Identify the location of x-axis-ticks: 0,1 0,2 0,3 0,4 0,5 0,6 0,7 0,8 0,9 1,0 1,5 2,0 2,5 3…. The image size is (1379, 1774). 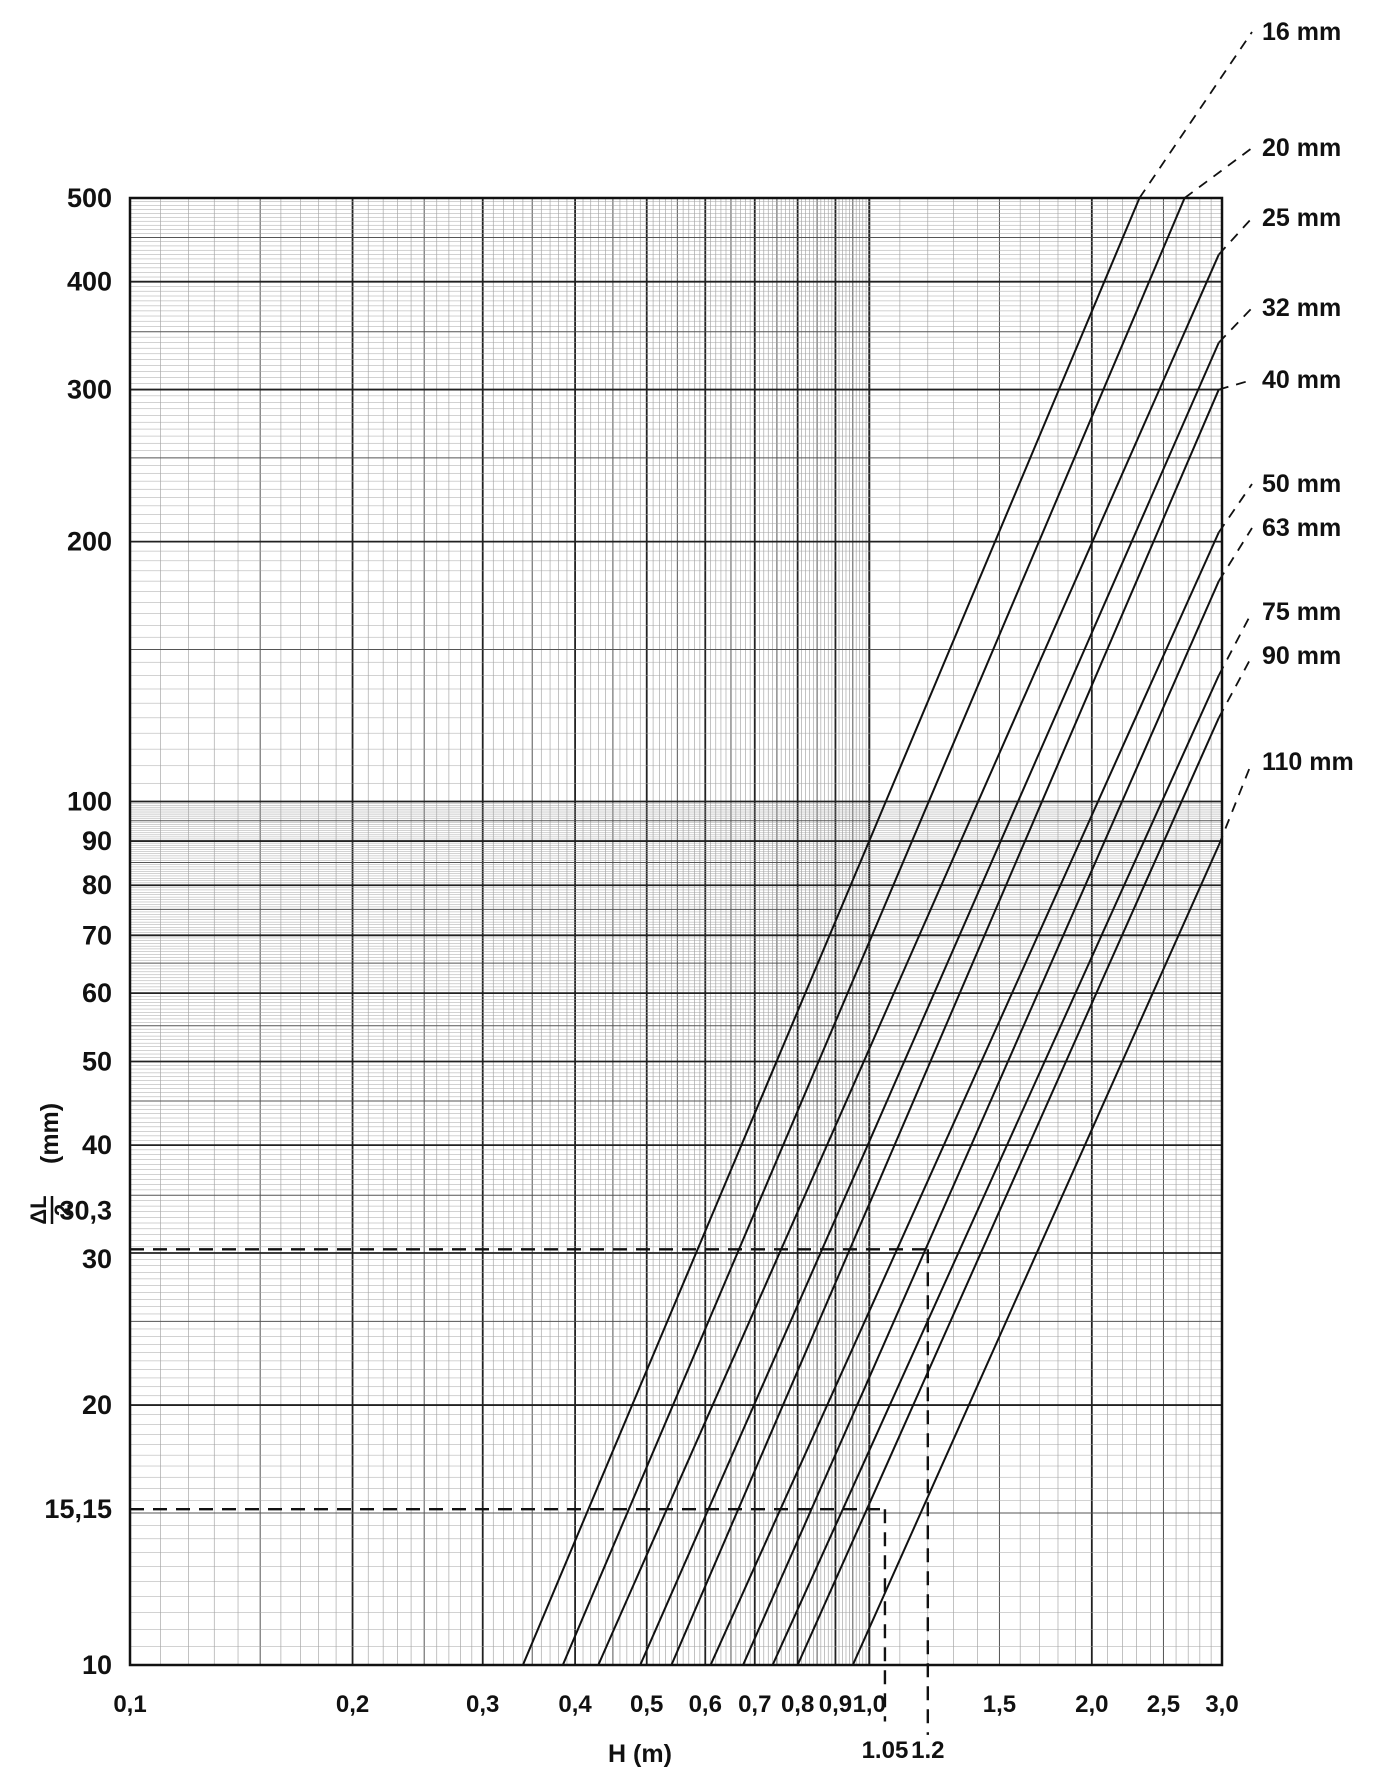
(675, 1727).